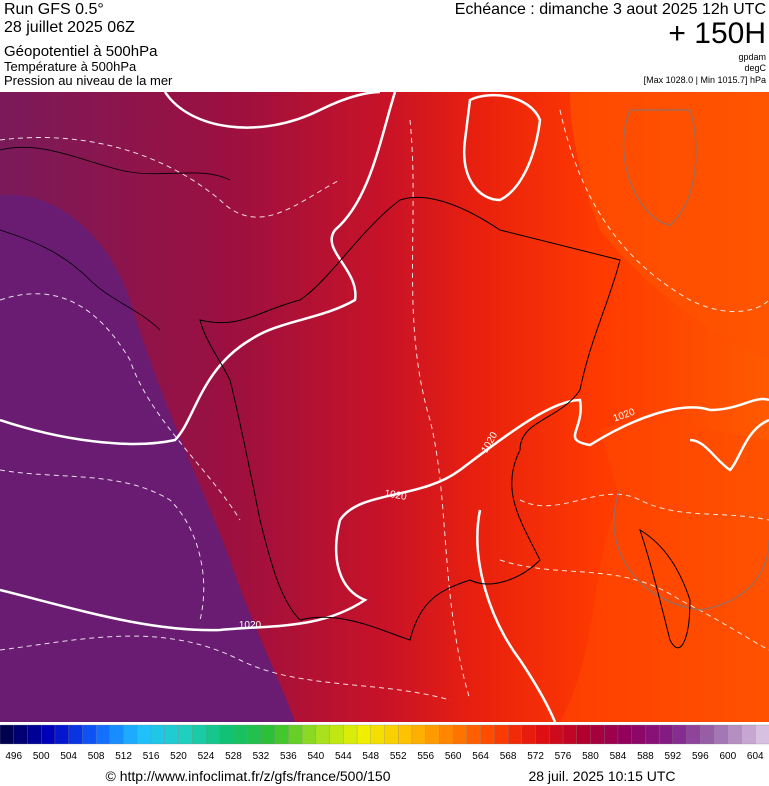 The width and height of the screenshot is (769, 786). Describe the element at coordinates (178, 756) in the screenshot. I see `colorbar-label: 520` at that location.